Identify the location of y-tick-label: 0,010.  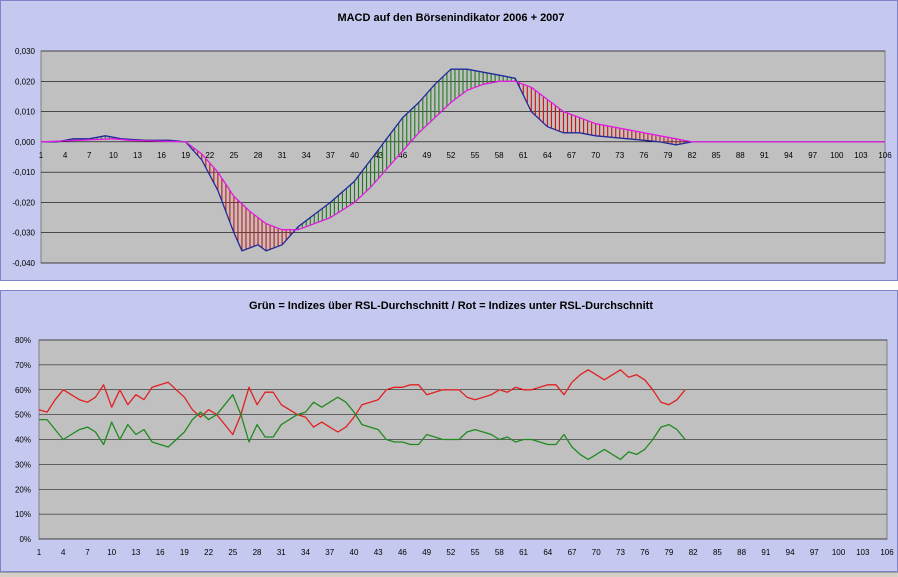
(25, 112).